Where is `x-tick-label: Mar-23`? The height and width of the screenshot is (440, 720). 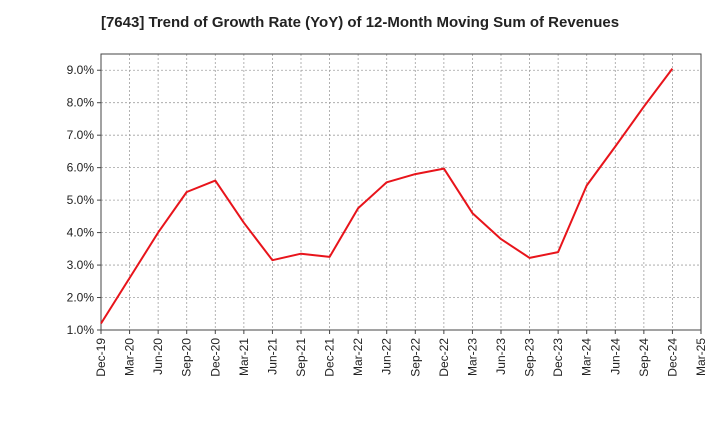 x-tick-label: Mar-23 is located at coordinates (472, 357).